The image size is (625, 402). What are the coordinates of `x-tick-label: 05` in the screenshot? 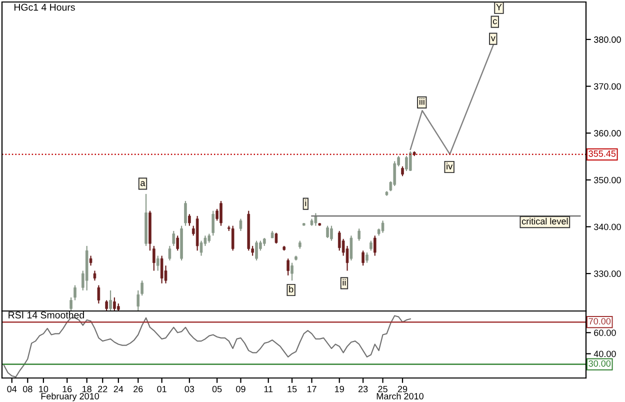 It's located at (217, 389).